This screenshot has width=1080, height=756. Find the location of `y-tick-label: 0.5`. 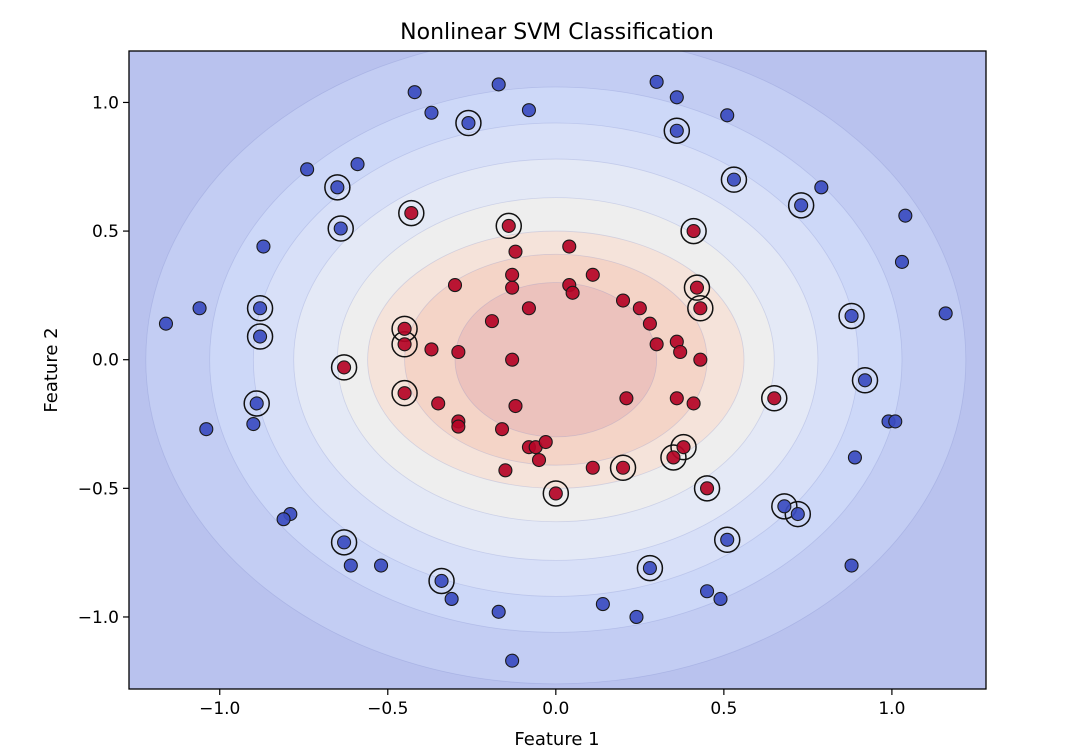

y-tick-label: 0.5 is located at coordinates (105, 232).